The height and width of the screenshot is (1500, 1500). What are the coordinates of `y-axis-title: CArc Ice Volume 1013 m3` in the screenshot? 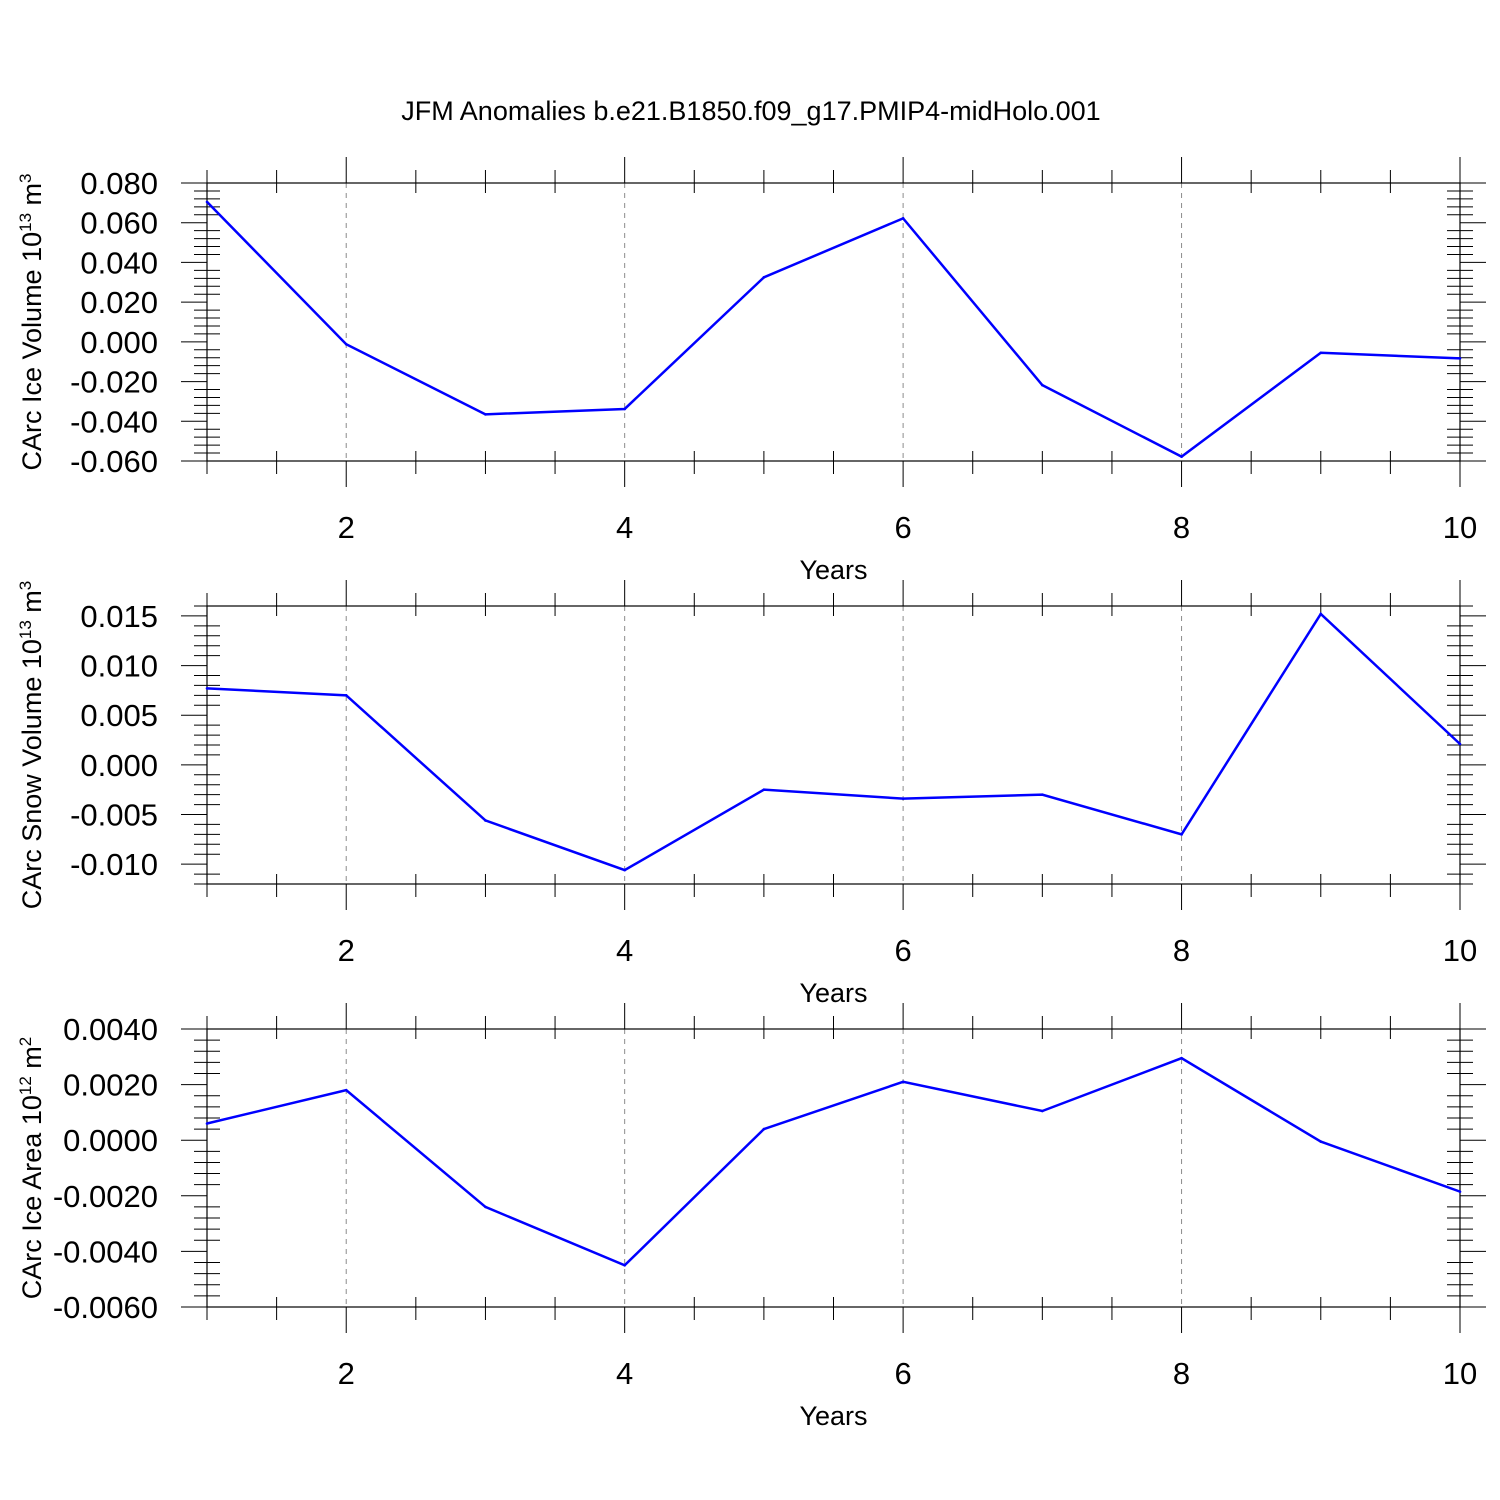 It's located at (31, 321).